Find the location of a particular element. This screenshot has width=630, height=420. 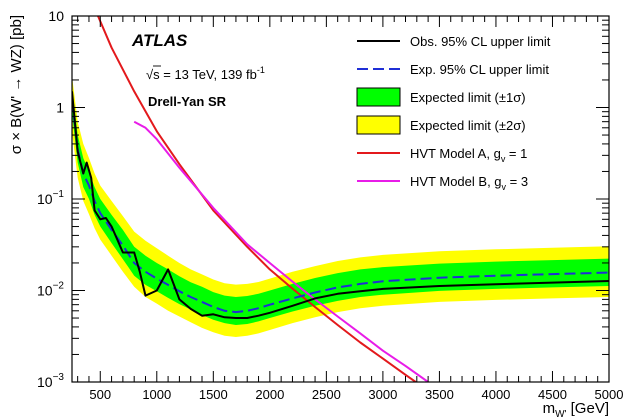

x-tick-label: 500 is located at coordinates (100, 394).